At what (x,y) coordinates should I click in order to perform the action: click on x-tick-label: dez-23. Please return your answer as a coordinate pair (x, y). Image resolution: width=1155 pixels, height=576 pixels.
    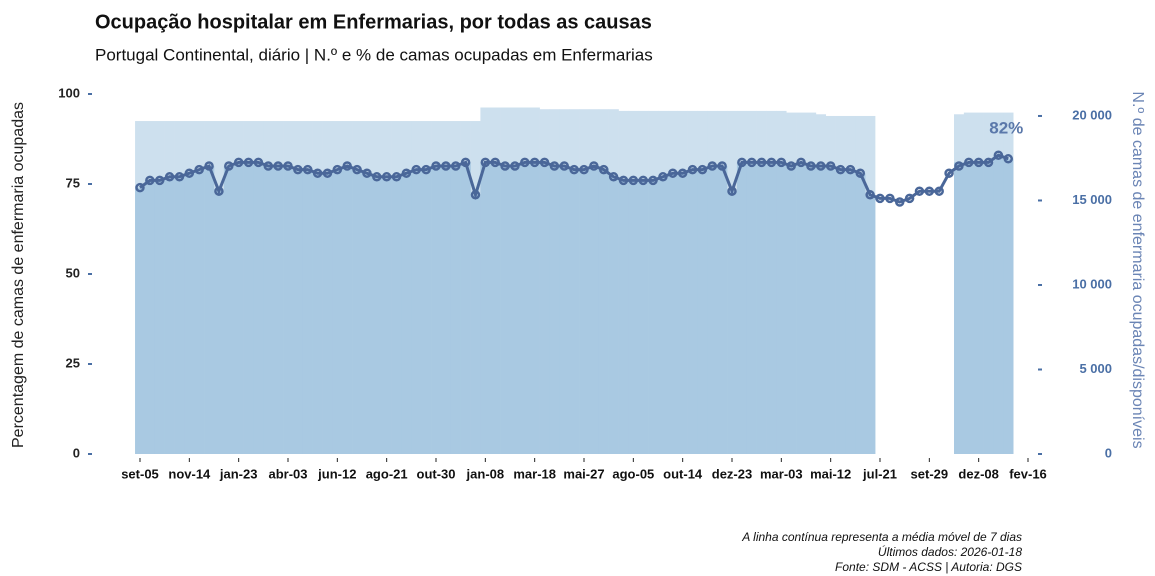
    Looking at the image, I should click on (732, 473).